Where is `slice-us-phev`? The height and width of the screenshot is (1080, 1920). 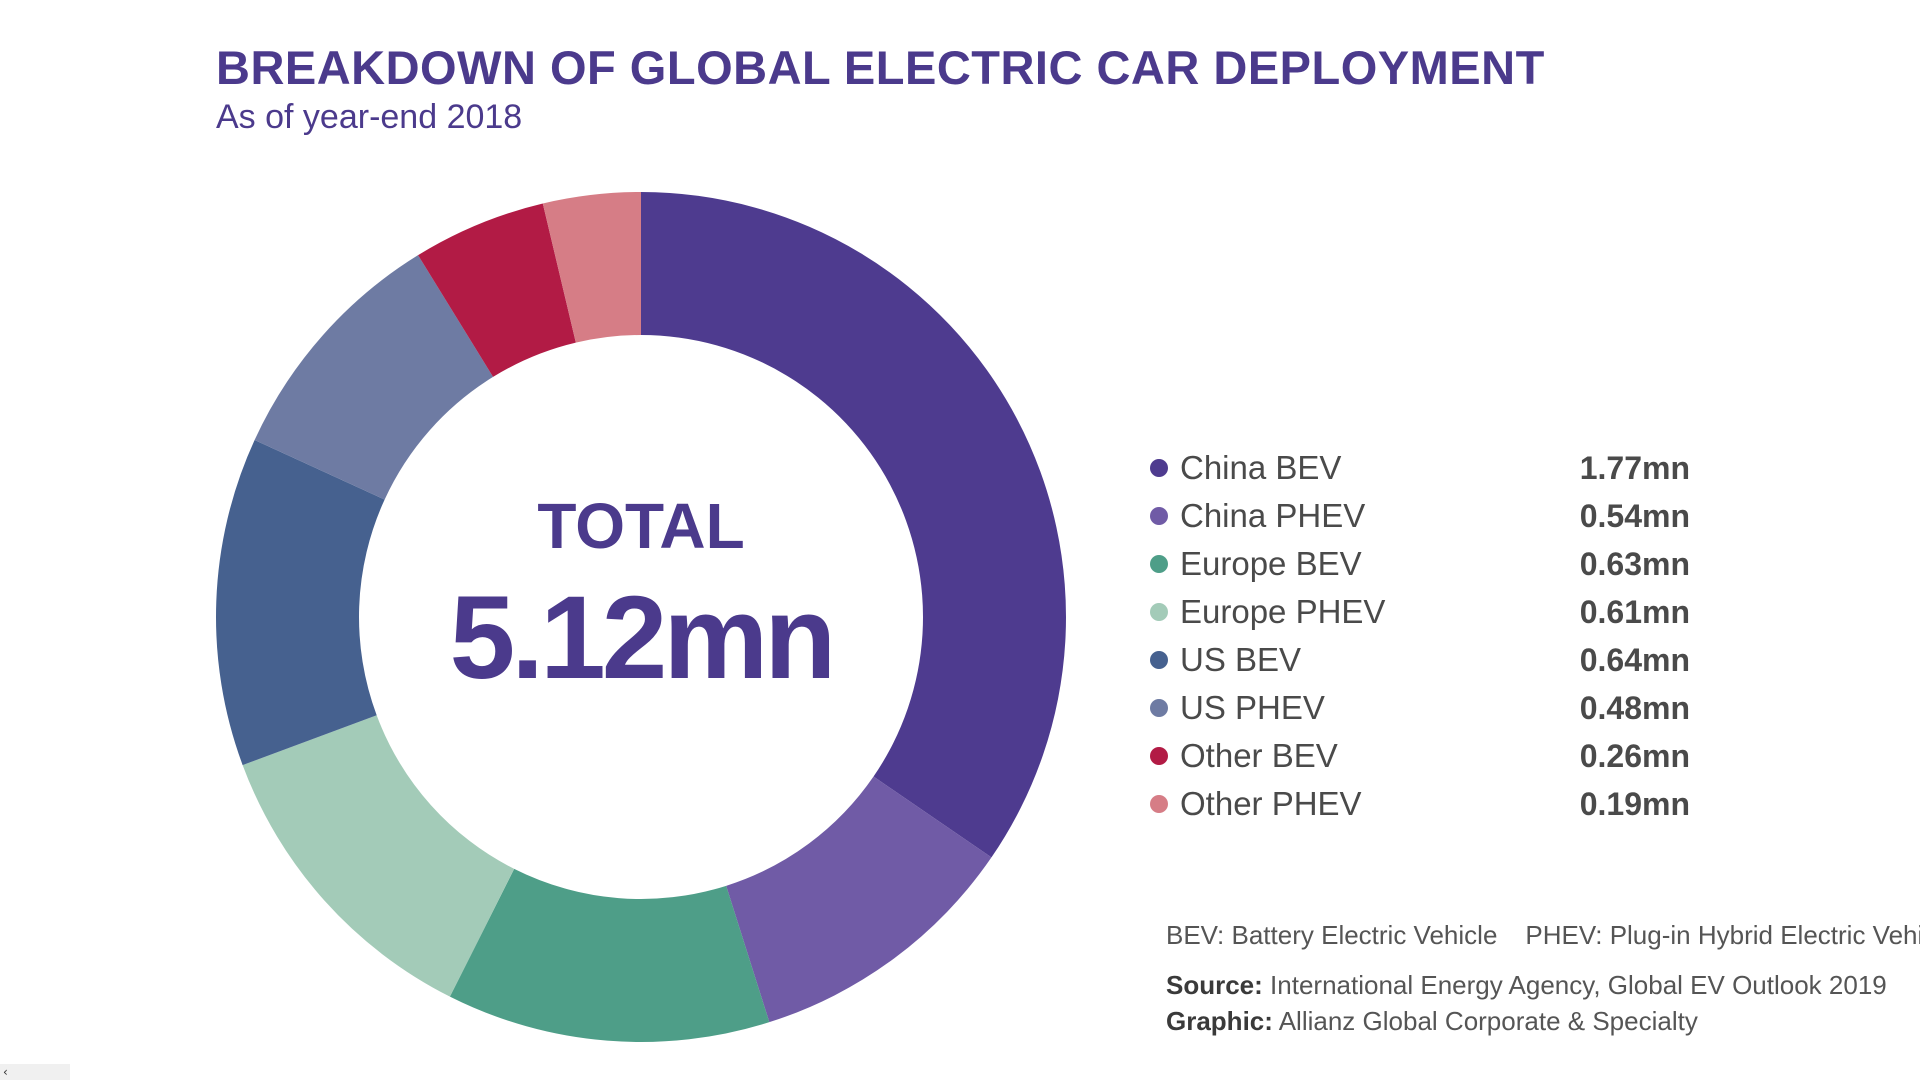
slice-us-phev is located at coordinates (374, 377).